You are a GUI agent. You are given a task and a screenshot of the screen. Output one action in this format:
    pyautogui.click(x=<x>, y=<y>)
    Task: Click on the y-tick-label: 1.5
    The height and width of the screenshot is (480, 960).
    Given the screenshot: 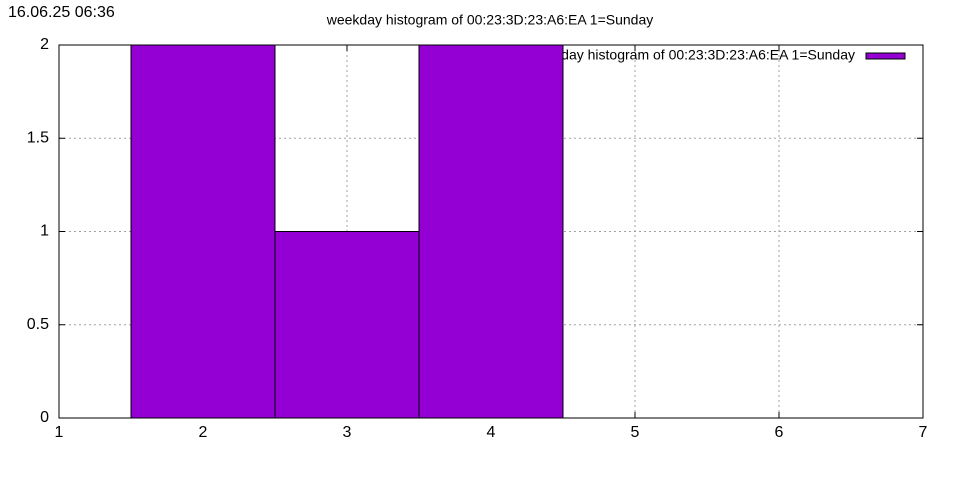 What is the action you would take?
    pyautogui.click(x=38, y=137)
    